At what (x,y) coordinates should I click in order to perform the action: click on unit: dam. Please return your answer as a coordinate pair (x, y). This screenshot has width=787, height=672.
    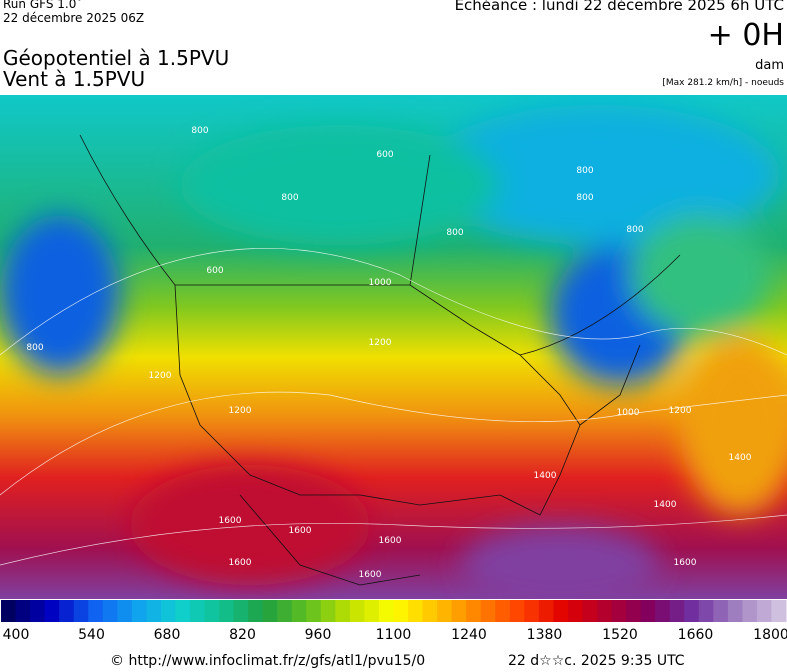
    Looking at the image, I should click on (769, 65).